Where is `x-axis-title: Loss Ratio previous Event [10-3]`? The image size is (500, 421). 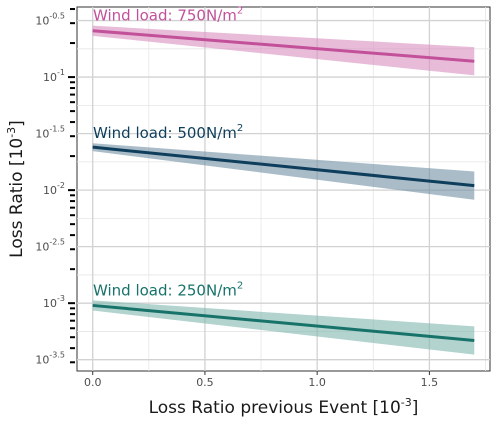 x-axis-title: Loss Ratio previous Event [10-3] is located at coordinates (284, 407).